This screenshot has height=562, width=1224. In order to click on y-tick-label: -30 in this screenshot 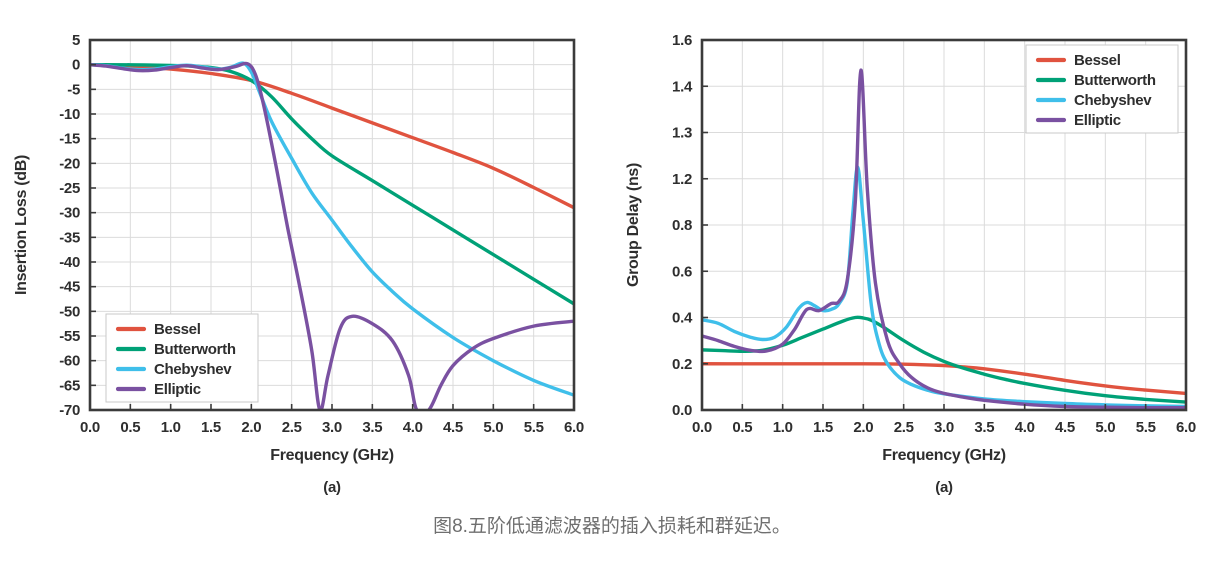, I will do `click(69, 213)`.